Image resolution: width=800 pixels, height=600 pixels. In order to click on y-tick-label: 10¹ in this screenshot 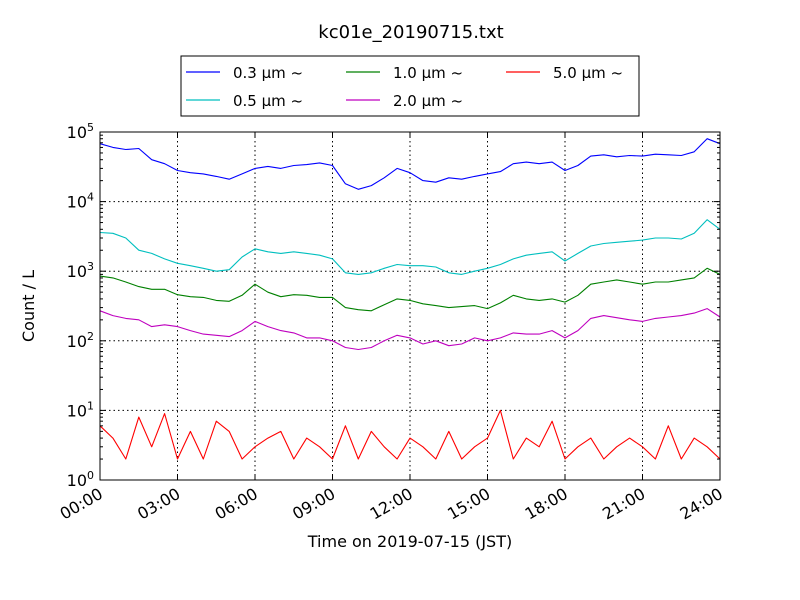, I will do `click(80, 409)`.